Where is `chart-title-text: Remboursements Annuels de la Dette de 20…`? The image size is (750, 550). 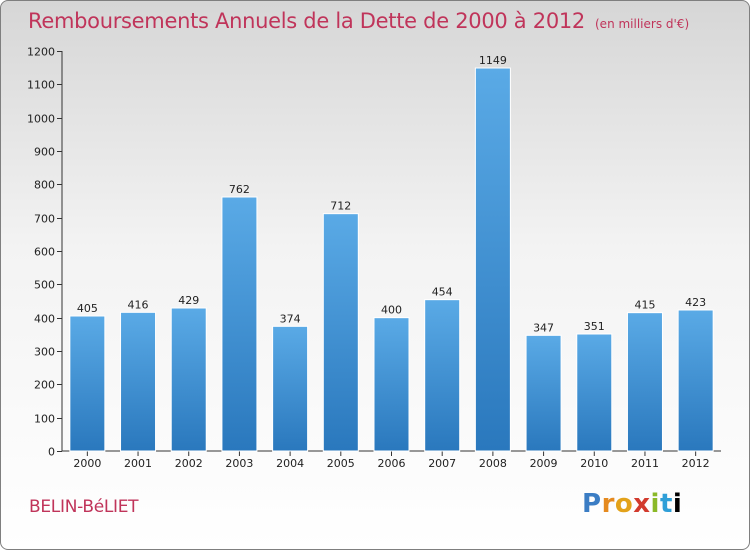 chart-title-text: Remboursements Annuels de la Dette de 20… is located at coordinates (306, 21).